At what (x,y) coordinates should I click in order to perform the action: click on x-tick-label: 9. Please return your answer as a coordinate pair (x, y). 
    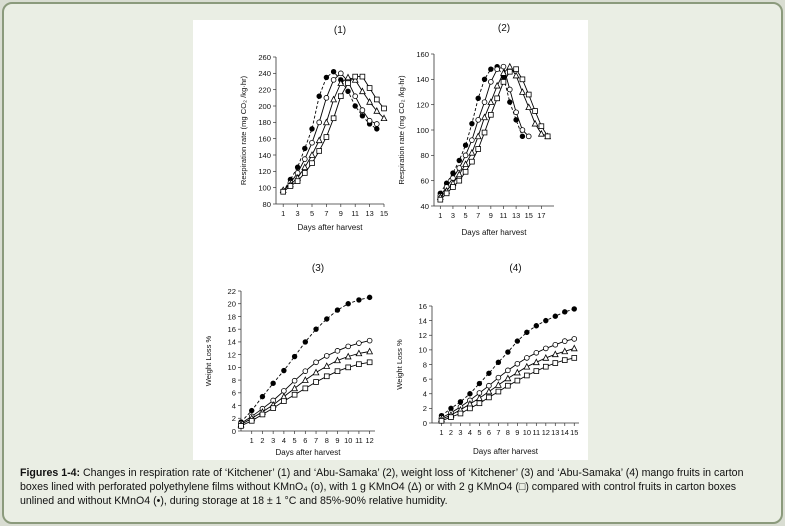
    Looking at the image, I should click on (517, 432).